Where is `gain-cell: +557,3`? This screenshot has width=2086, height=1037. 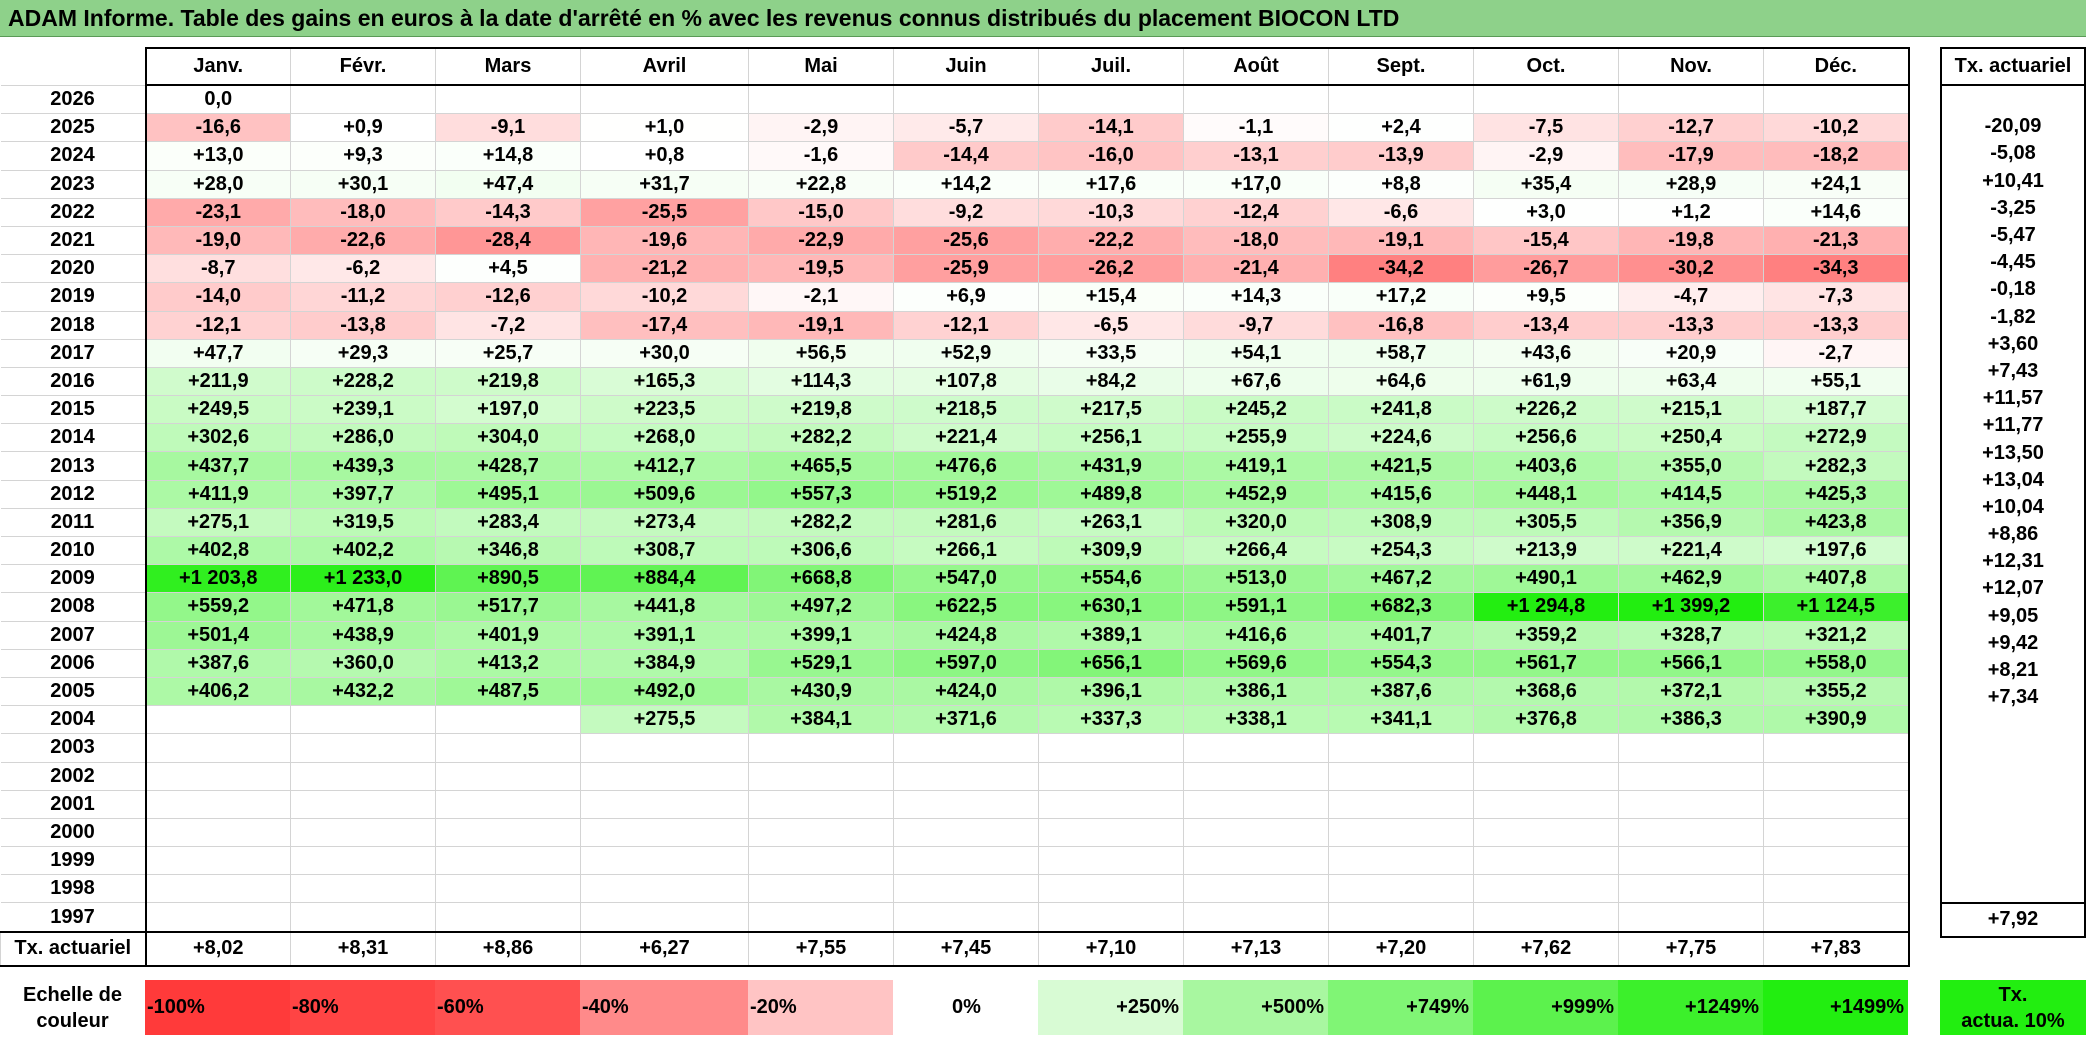 gain-cell: +557,3 is located at coordinates (821, 494).